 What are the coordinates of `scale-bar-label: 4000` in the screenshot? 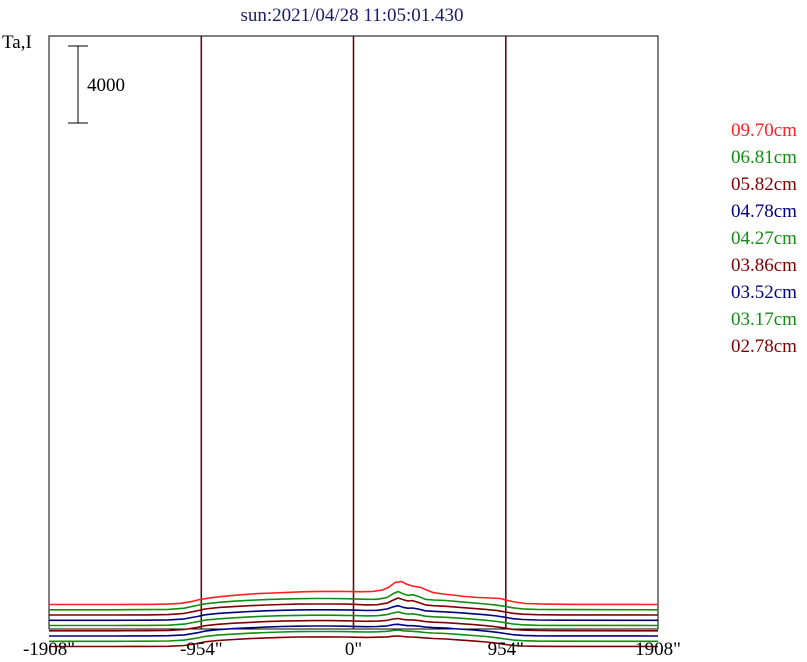 It's located at (106, 85).